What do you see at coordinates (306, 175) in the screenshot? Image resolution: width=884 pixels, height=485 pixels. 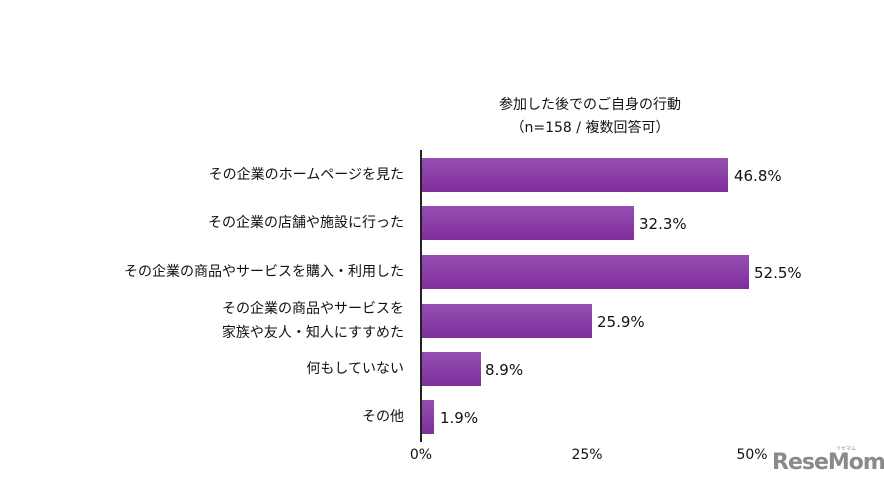 I see `category-label: その企業のホームページを見た` at bounding box center [306, 175].